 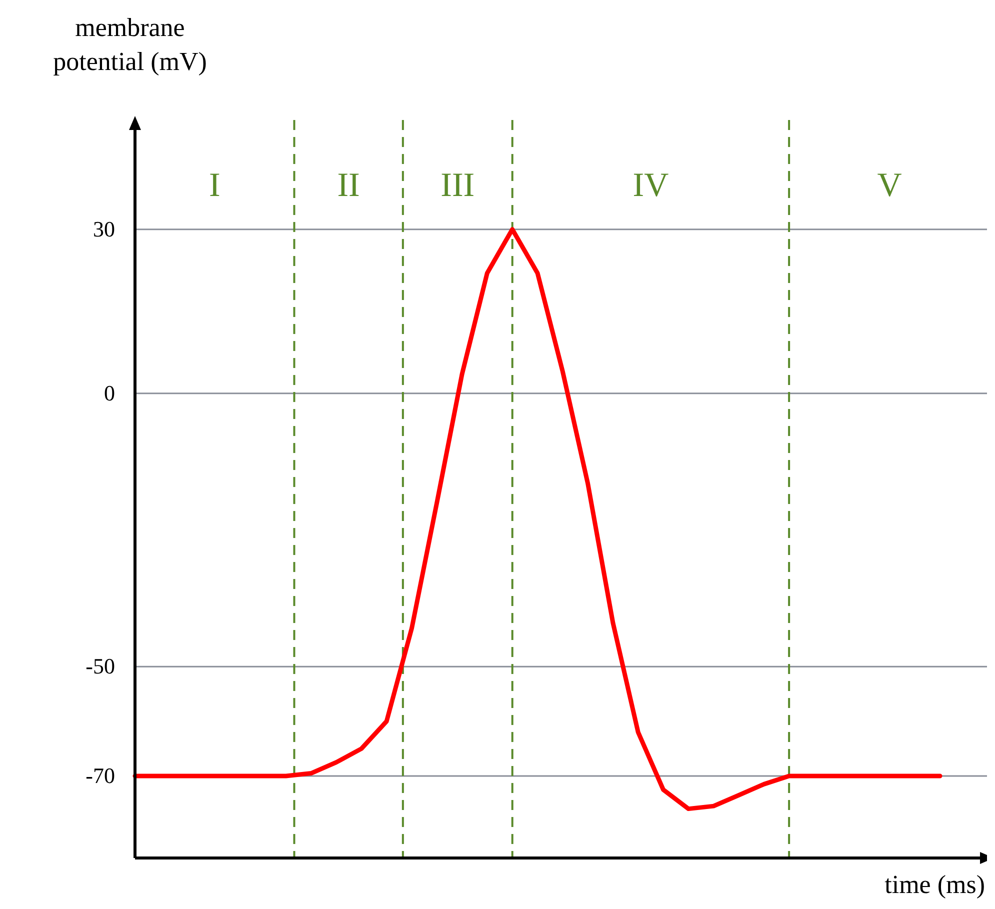 What do you see at coordinates (348, 185) in the screenshot?
I see `annotation: II` at bounding box center [348, 185].